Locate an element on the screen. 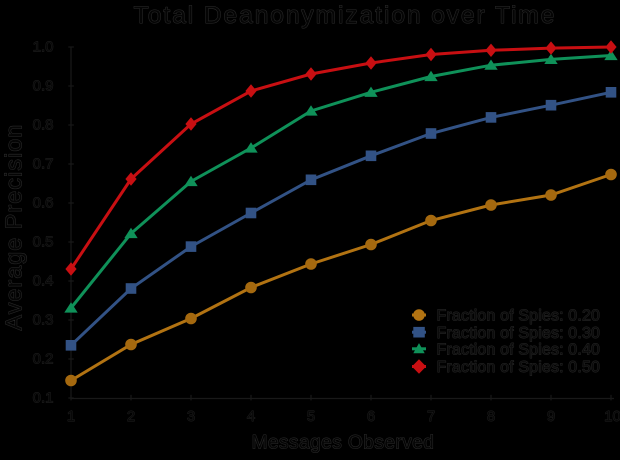 The height and width of the screenshot is (460, 620). svg-text: 9 is located at coordinates (551, 416).